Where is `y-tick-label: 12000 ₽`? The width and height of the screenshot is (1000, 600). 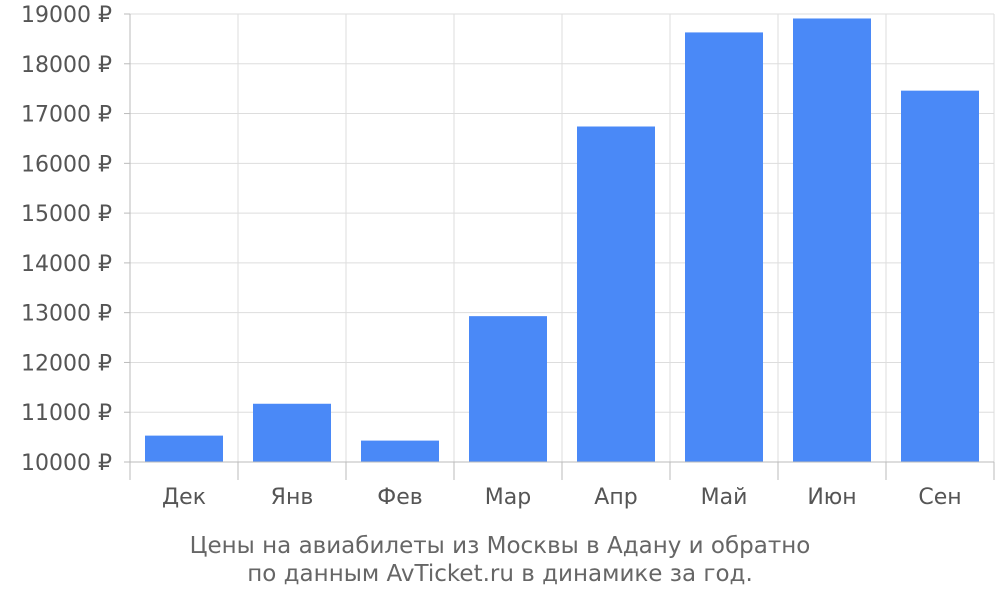
y-tick-label: 12000 ₽ is located at coordinates (66, 363).